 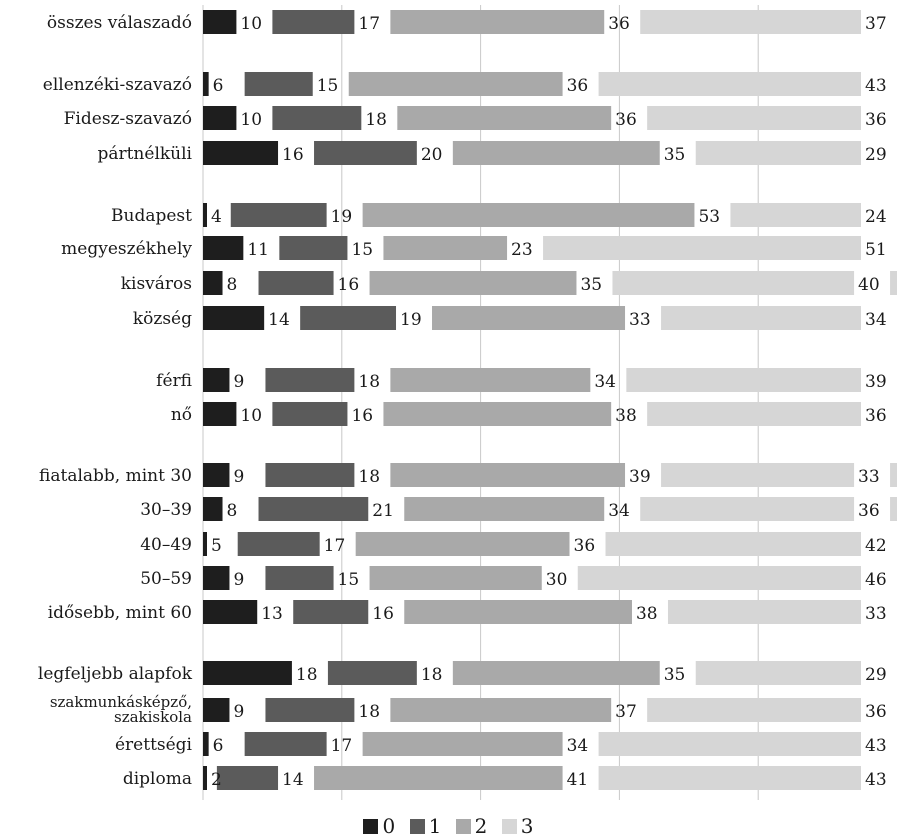 What do you see at coordinates (128, 119) in the screenshot?
I see `row-label: Fidesz-szavazó` at bounding box center [128, 119].